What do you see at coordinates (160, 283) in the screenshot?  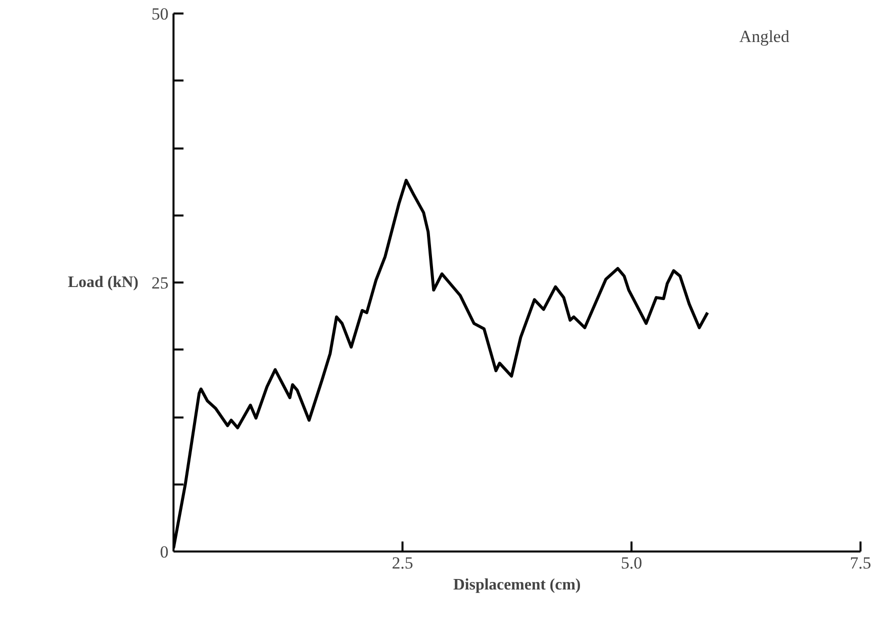 I see `y-tick-label: 25` at bounding box center [160, 283].